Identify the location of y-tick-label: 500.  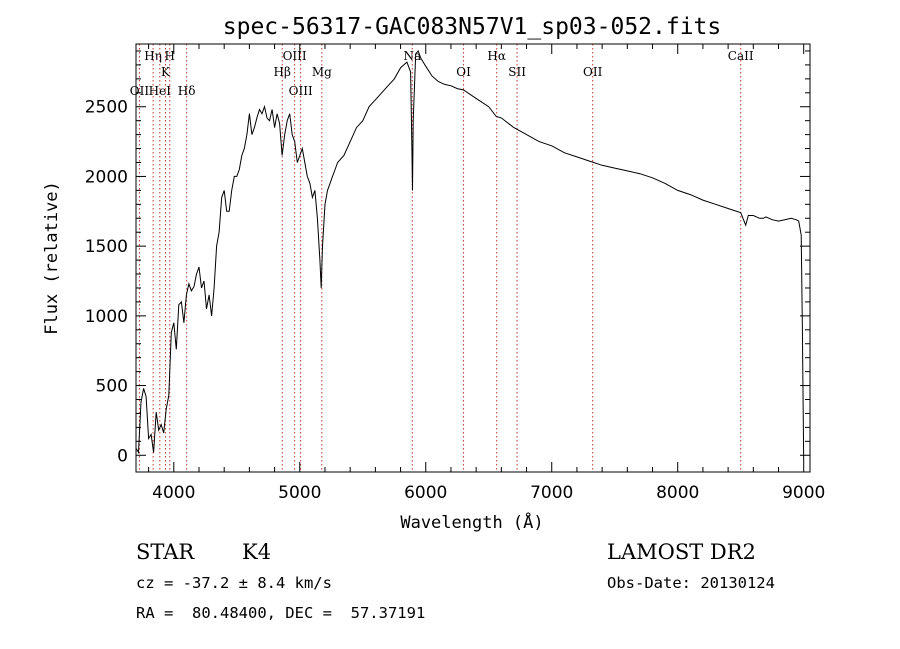
(112, 387).